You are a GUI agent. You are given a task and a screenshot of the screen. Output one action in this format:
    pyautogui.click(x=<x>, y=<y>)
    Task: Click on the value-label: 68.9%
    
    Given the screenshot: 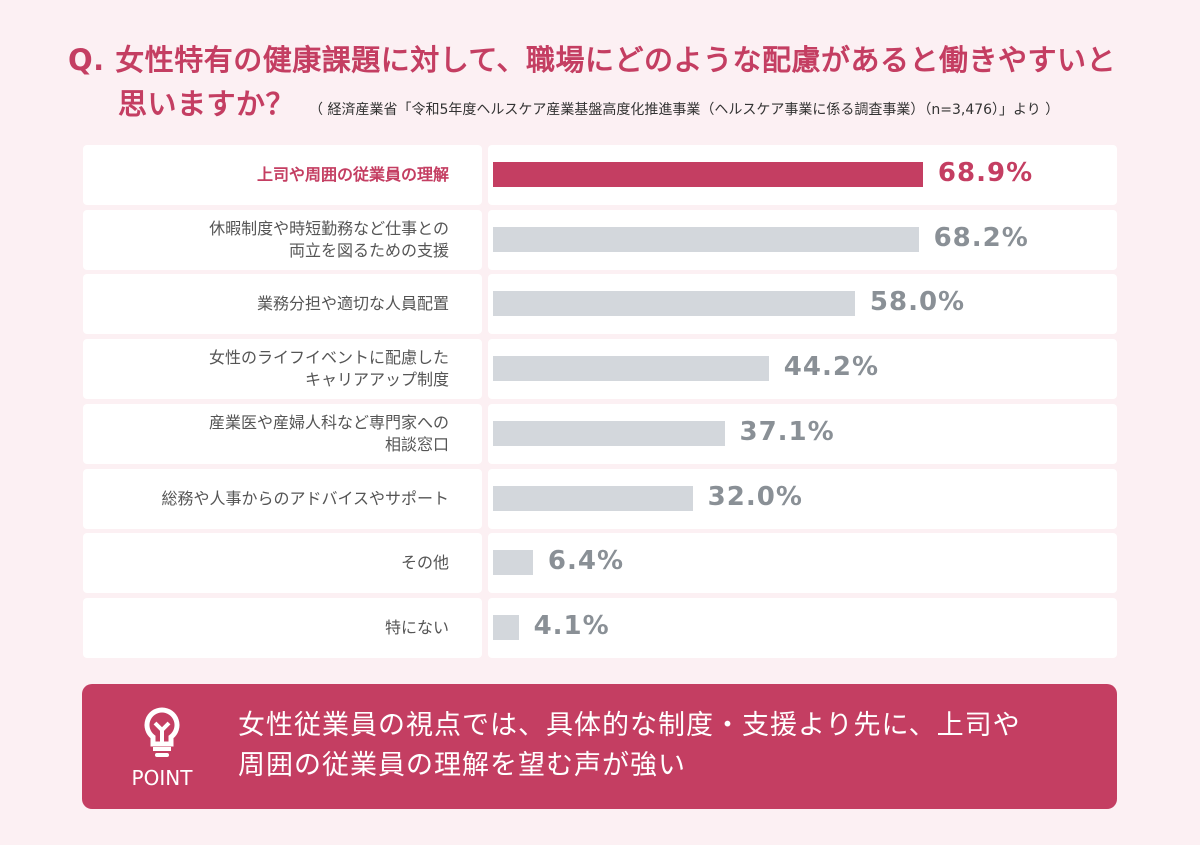 What is the action you would take?
    pyautogui.click(x=985, y=173)
    